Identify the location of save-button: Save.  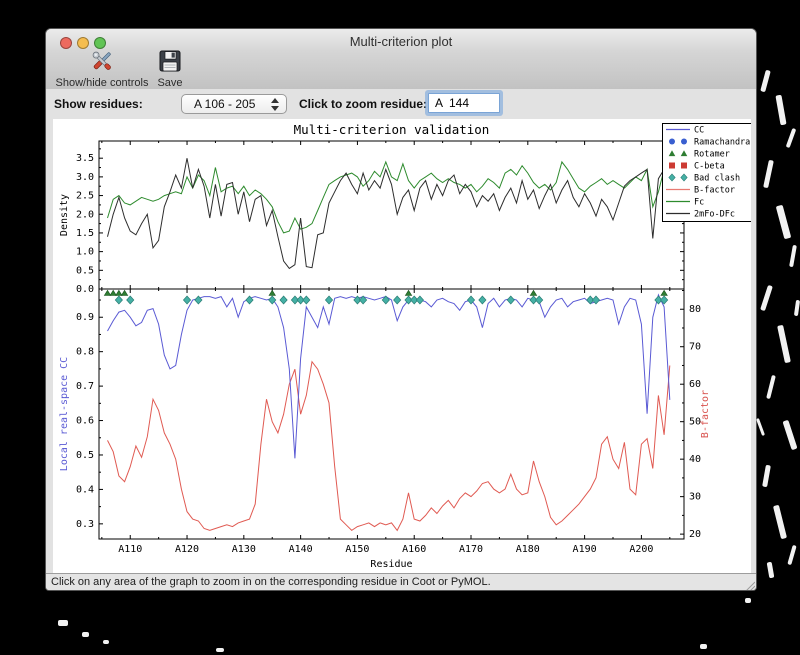
(170, 69).